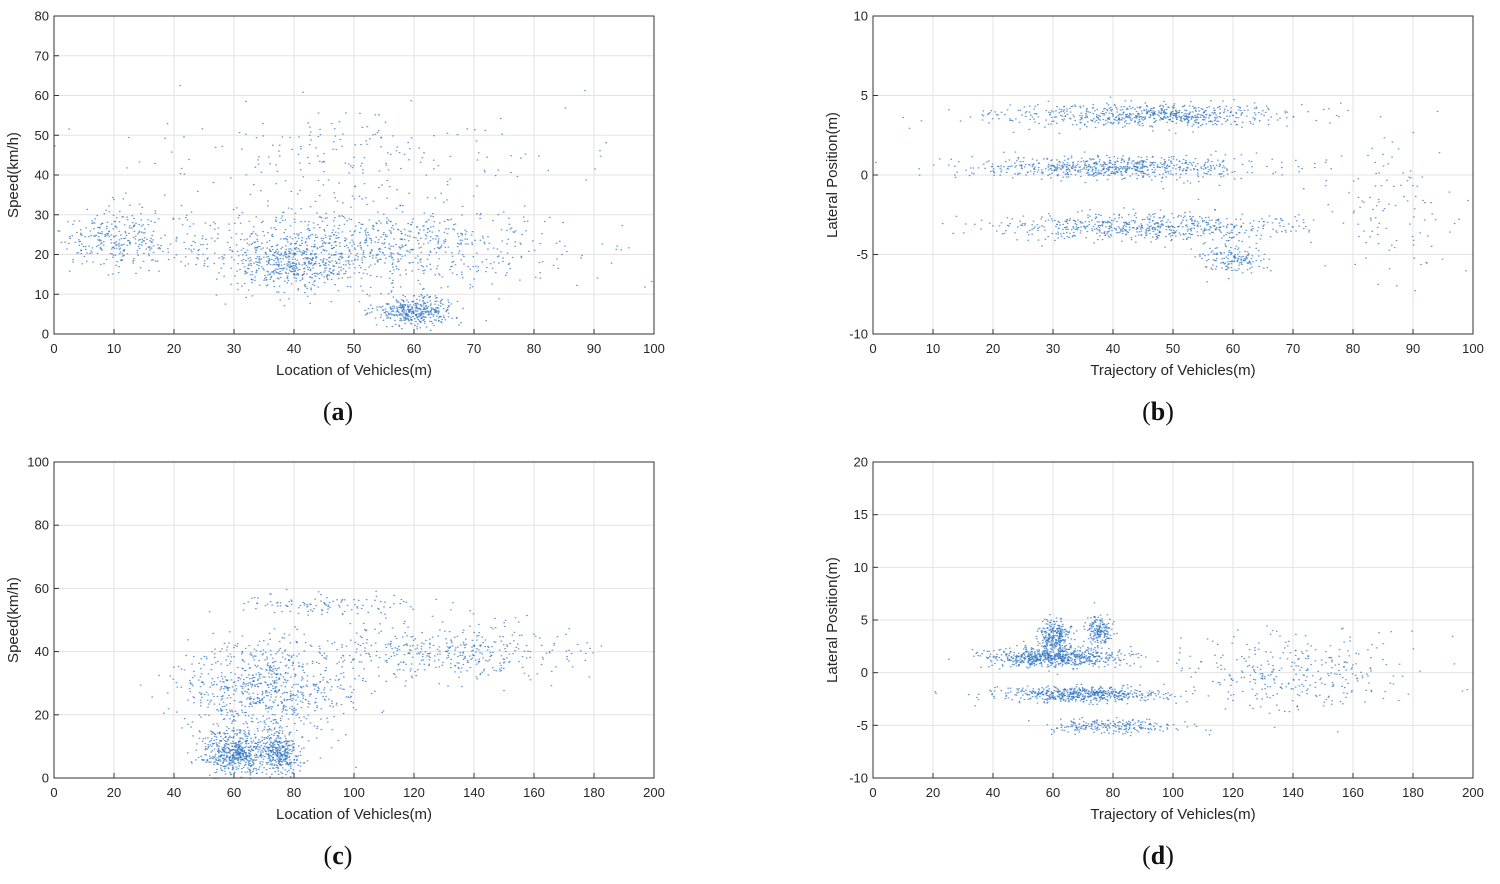 This screenshot has width=1500, height=884. What do you see at coordinates (534, 348) in the screenshot?
I see `x-tick-label: 80` at bounding box center [534, 348].